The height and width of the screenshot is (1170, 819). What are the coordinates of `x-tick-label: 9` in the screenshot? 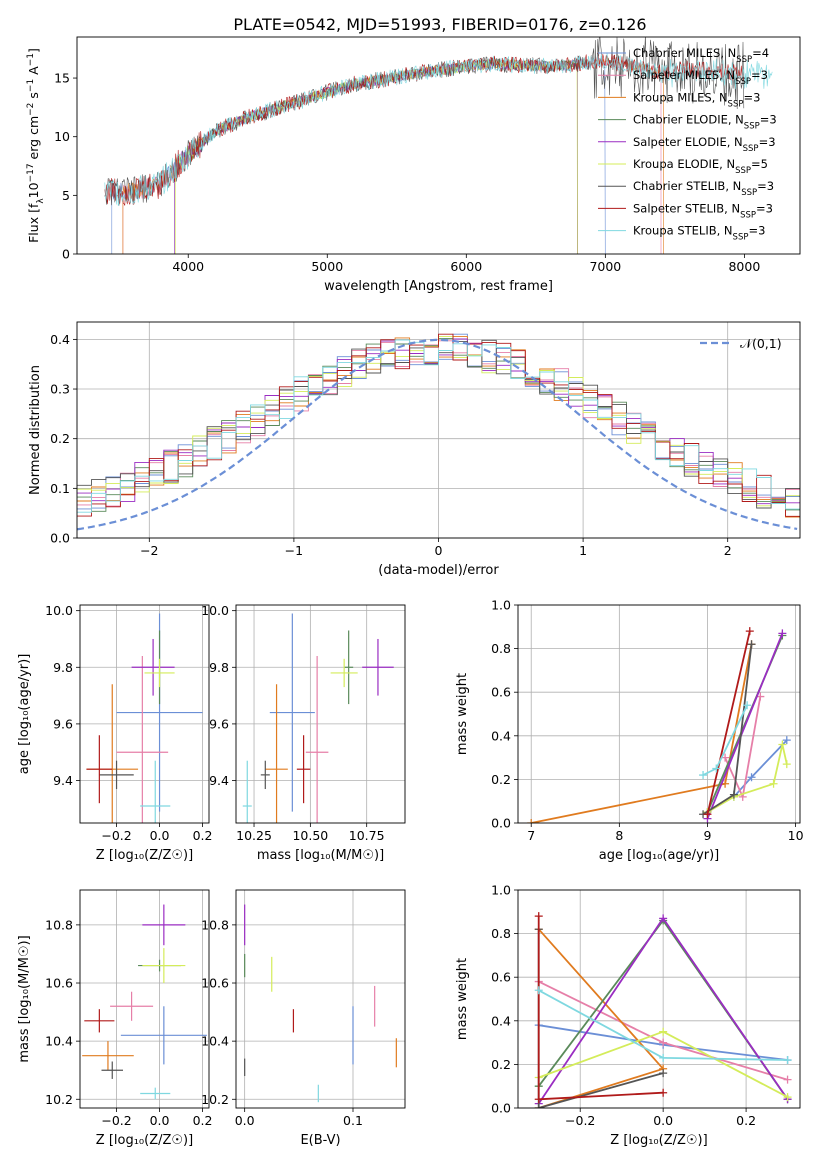 It's located at (707, 835).